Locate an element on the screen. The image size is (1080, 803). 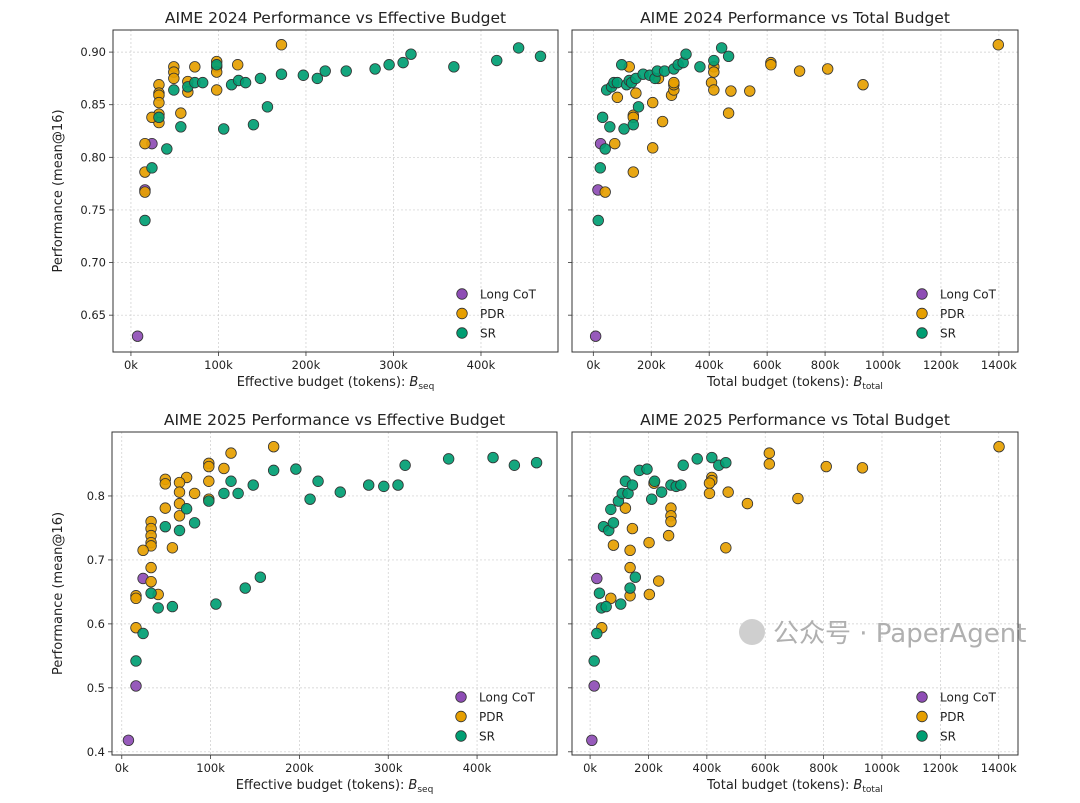
legend-label: PDR is located at coordinates (952, 717).